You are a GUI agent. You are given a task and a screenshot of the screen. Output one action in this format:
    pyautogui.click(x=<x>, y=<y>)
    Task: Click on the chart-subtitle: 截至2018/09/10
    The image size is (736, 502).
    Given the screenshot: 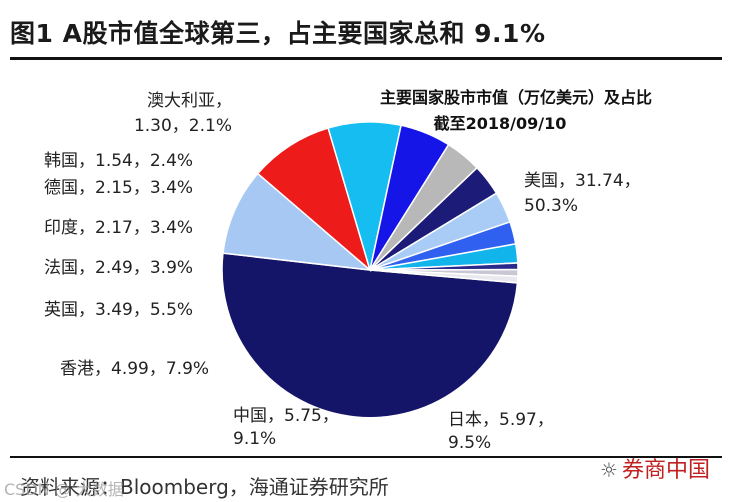 What is the action you would take?
    pyautogui.click(x=500, y=123)
    